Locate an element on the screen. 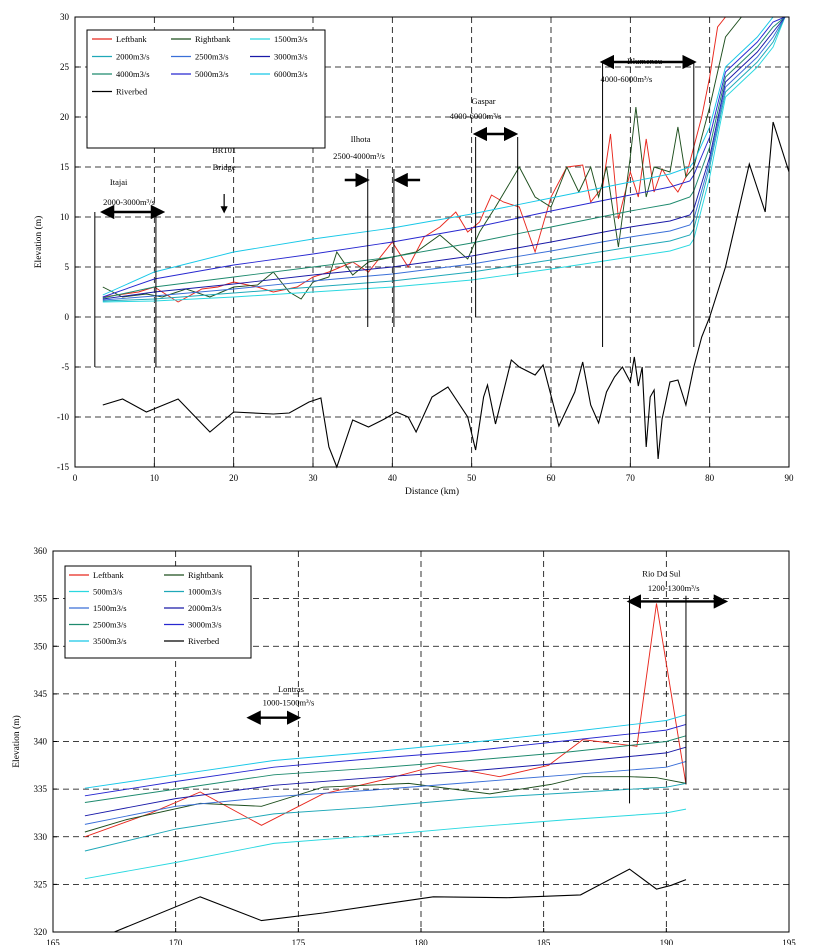 This screenshot has height=945, width=821. series-line-500m3-s is located at coordinates (385, 844).